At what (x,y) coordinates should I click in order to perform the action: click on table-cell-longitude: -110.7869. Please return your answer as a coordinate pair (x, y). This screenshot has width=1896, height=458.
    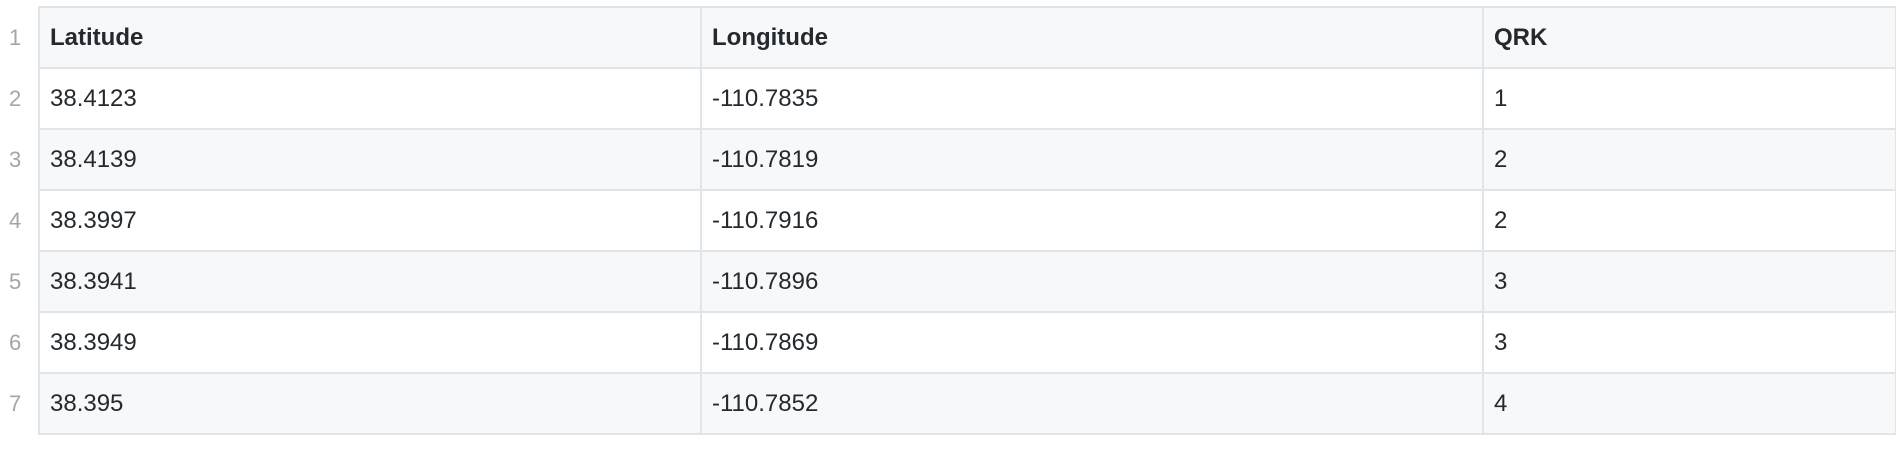
    Looking at the image, I should click on (1092, 342).